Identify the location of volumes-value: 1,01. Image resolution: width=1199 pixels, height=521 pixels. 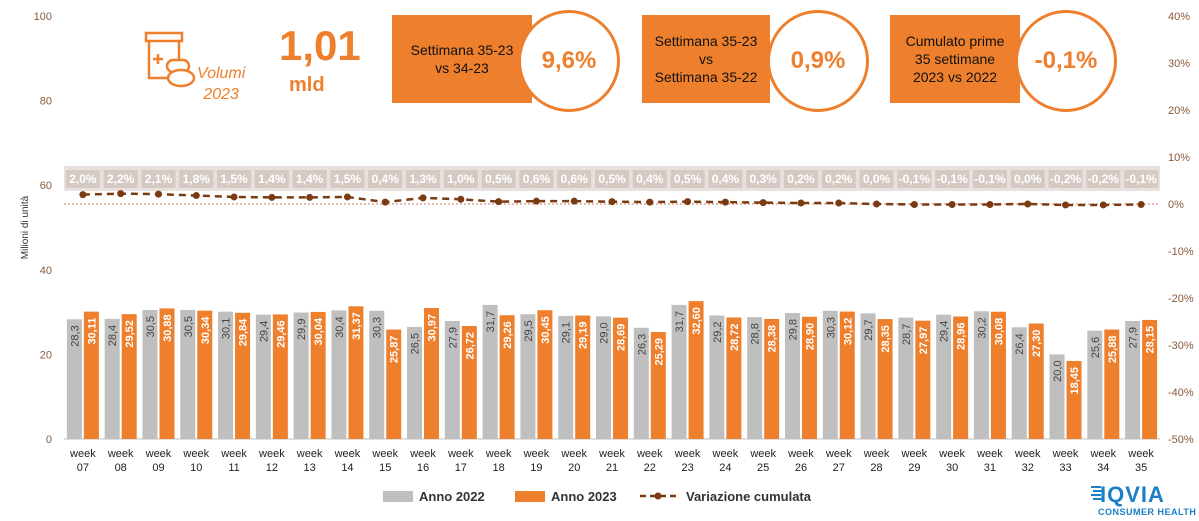
(320, 45).